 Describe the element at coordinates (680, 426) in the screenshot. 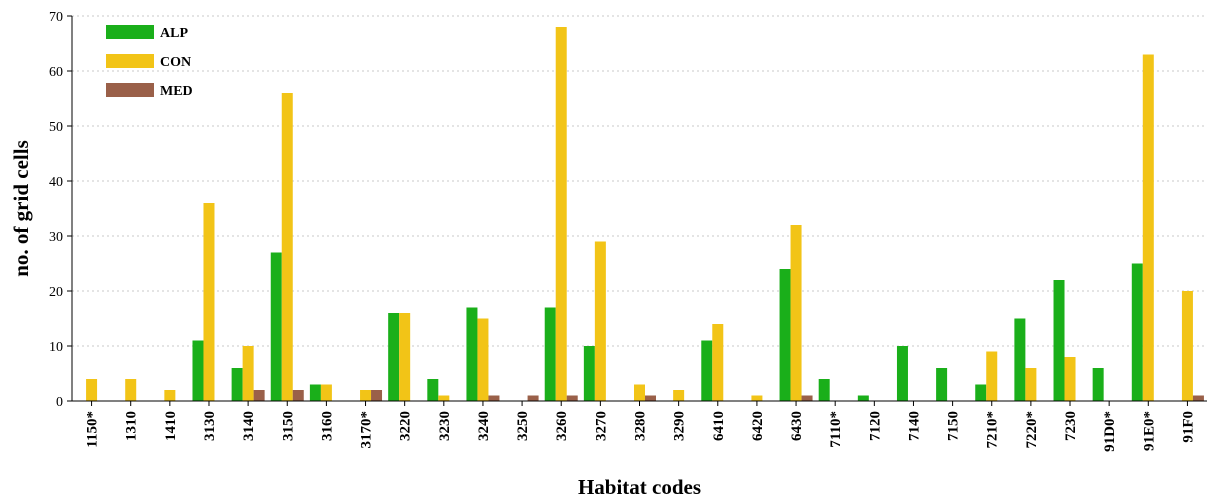

I see `x-tick-label: 3290` at that location.